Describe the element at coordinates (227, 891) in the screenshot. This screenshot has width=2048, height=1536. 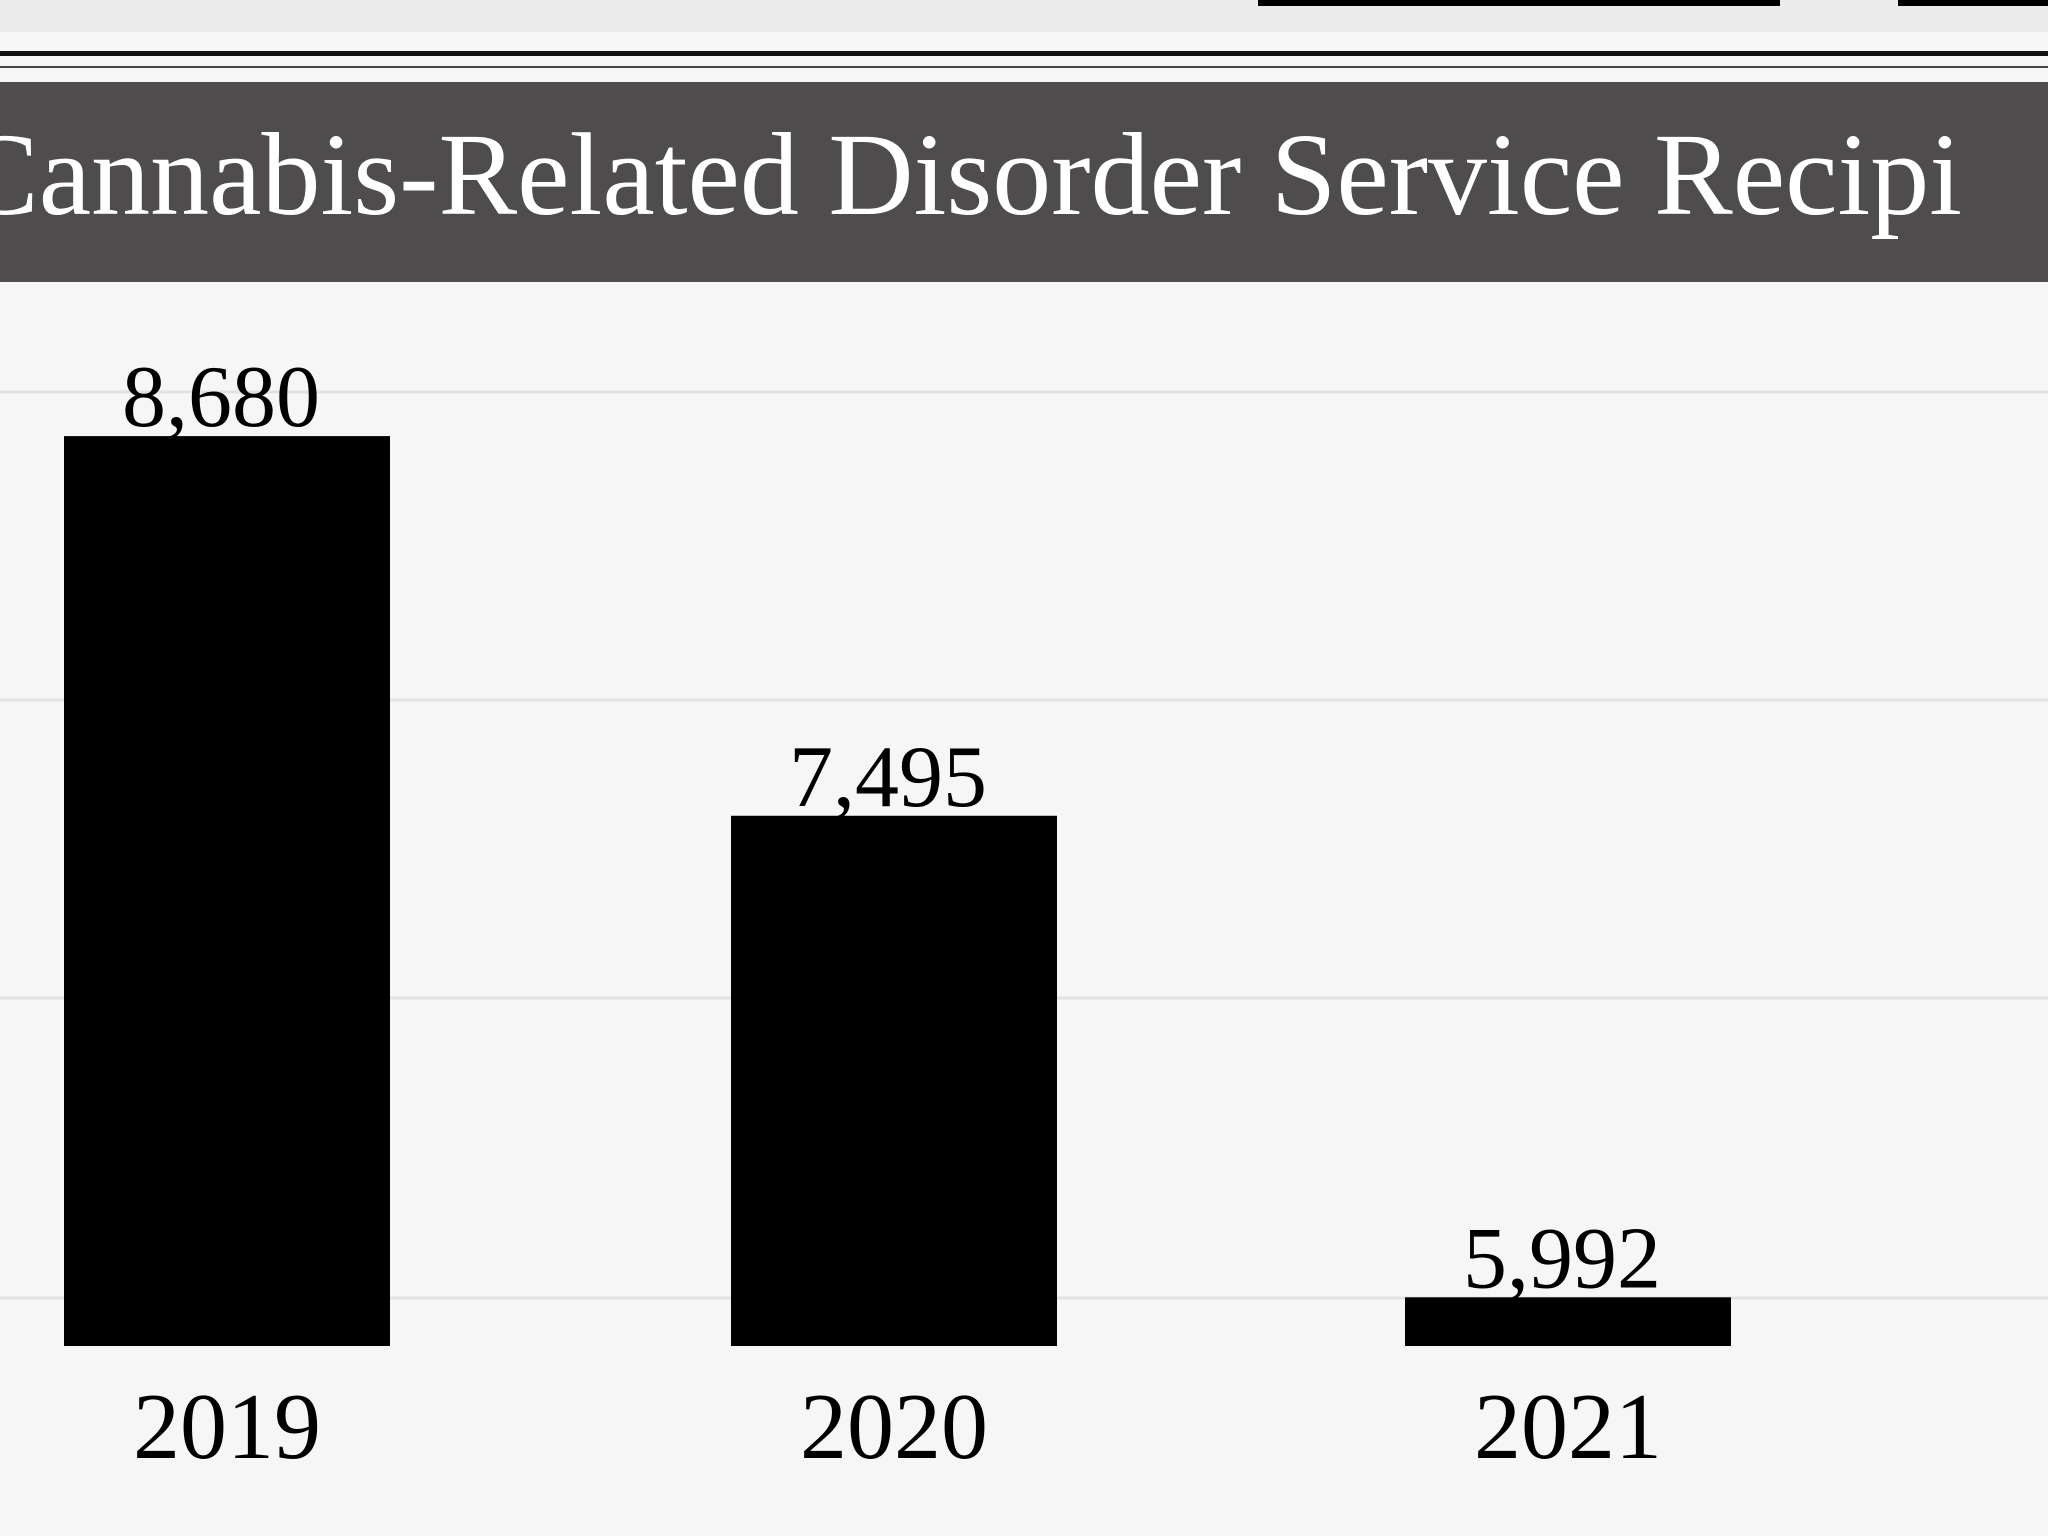
I see `bar-2019` at that location.